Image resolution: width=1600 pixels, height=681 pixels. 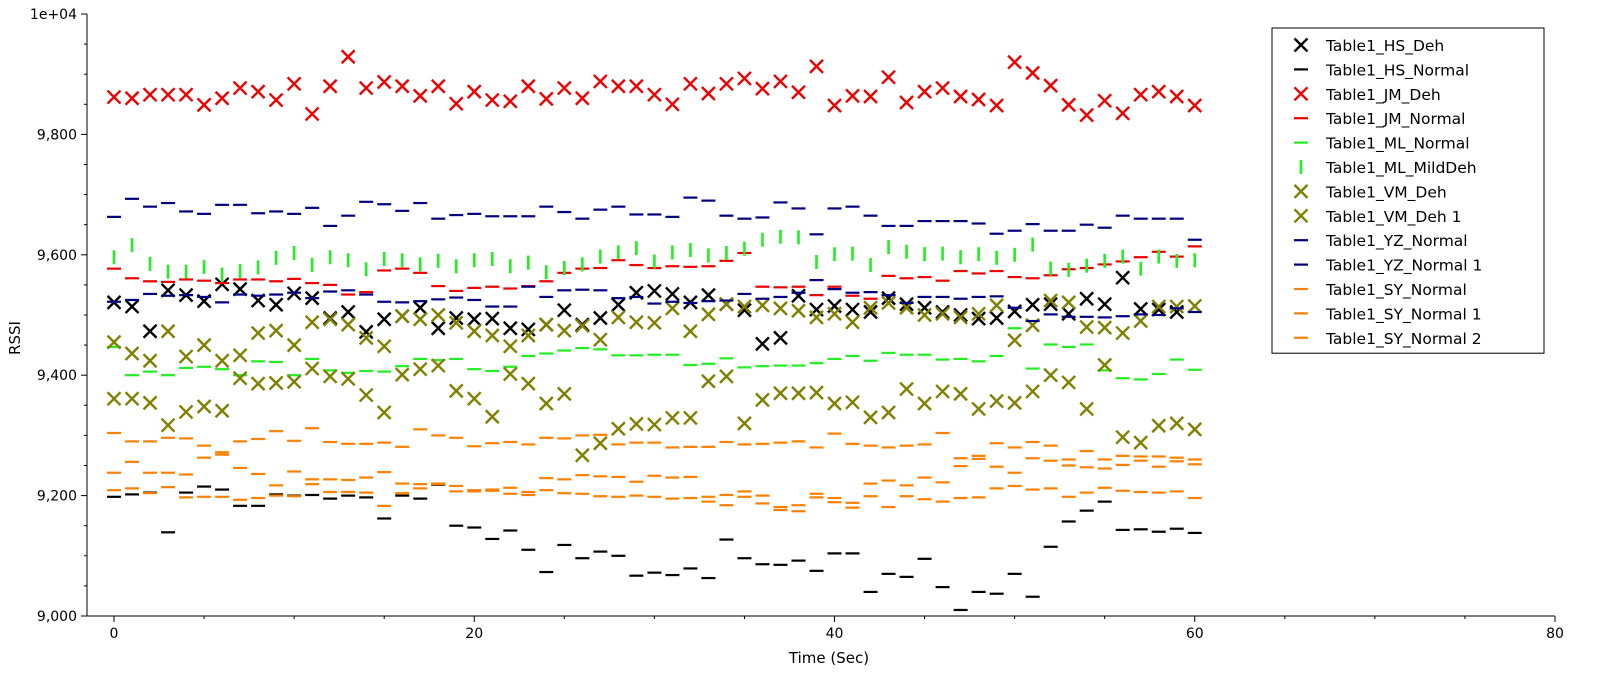 What do you see at coordinates (1388, 339) in the screenshot?
I see `legend-entry: Table1_SY_Normal 2` at bounding box center [1388, 339].